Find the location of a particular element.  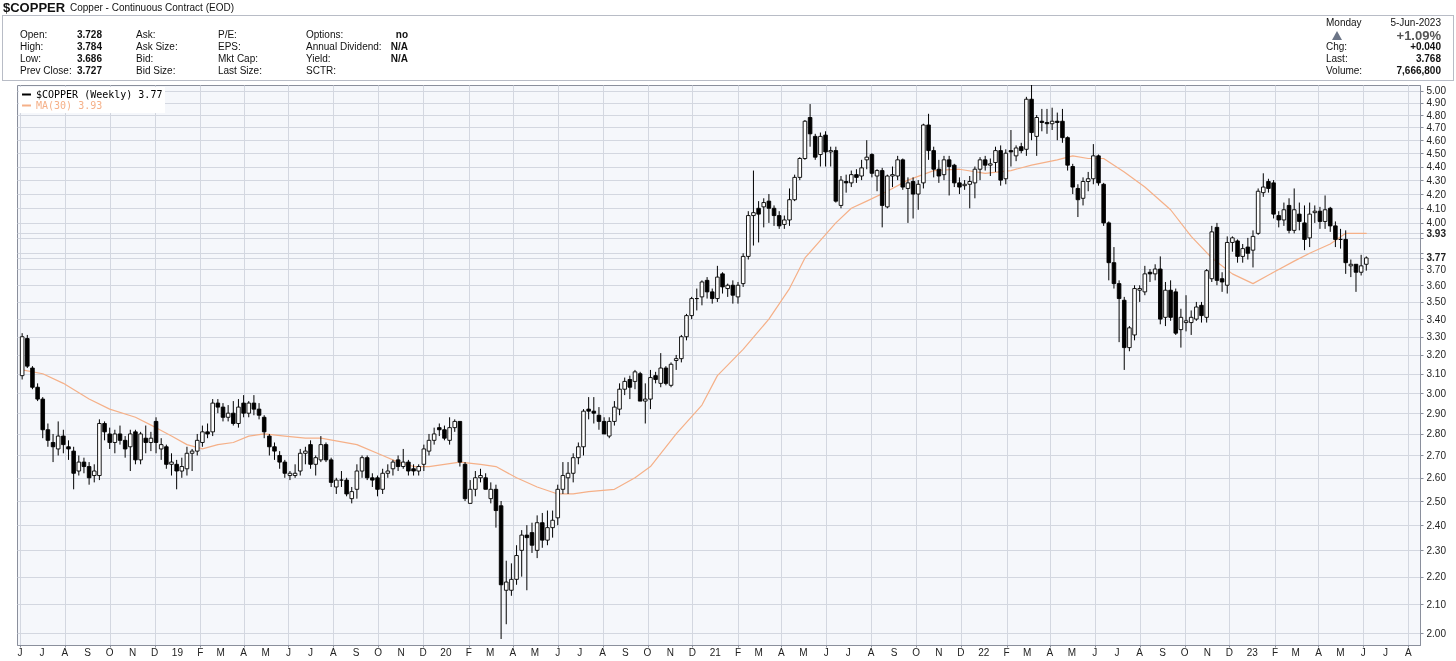

legend-label: MA(30) 3.93 is located at coordinates (69, 105).